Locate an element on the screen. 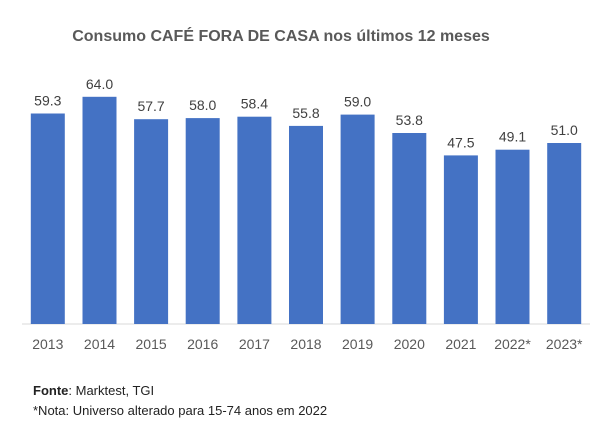 The height and width of the screenshot is (429, 606). x-tick-label-2021: 2021 is located at coordinates (460, 344).